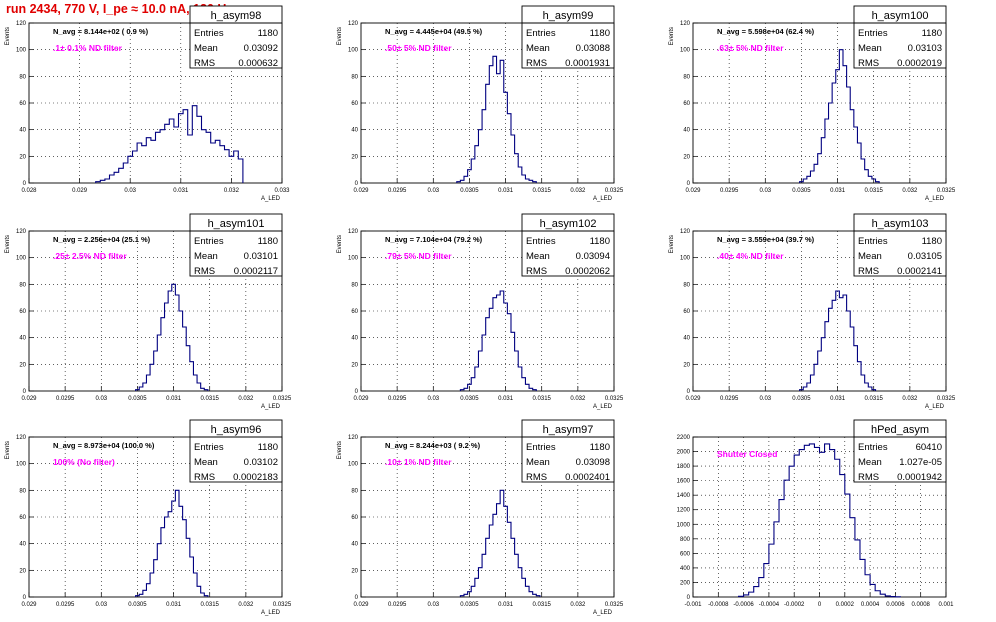  Describe the element at coordinates (255, 477) in the screenshot. I see `stats-value: 0.0002183` at that location.